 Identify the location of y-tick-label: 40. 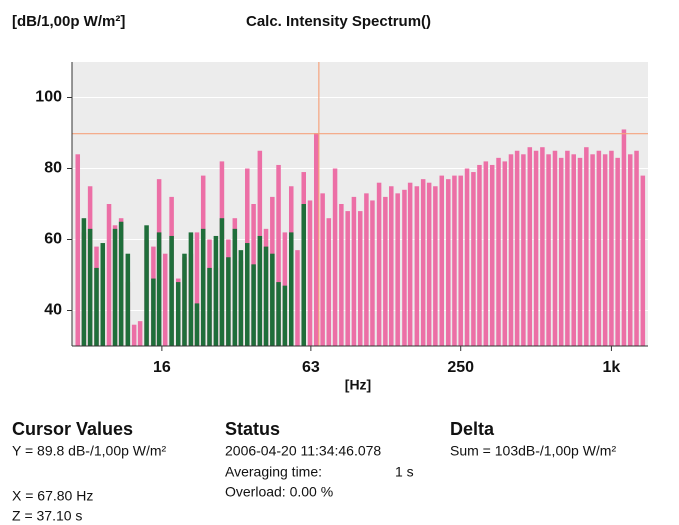
(53, 310).